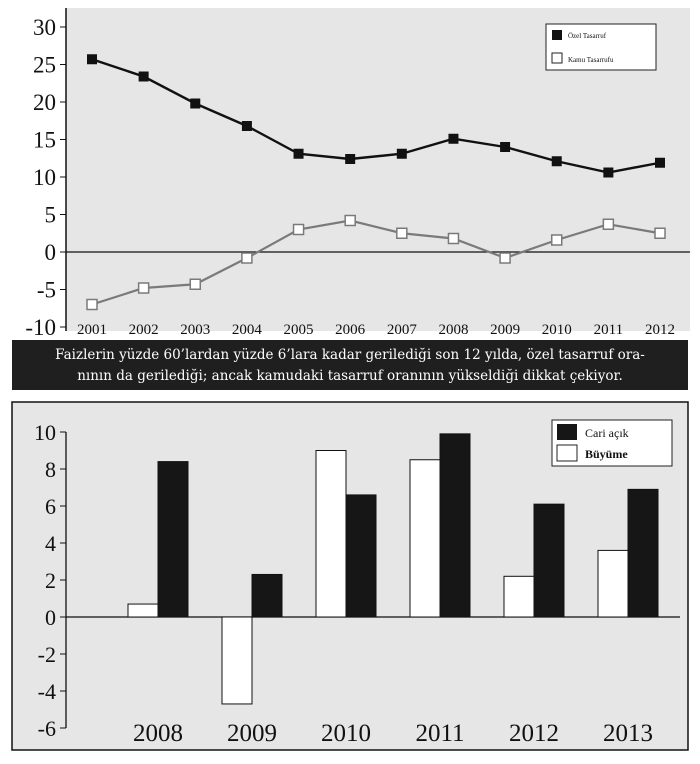 The width and height of the screenshot is (700, 764). What do you see at coordinates (44, 102) in the screenshot?
I see `top-y-tick-label: 20` at bounding box center [44, 102].